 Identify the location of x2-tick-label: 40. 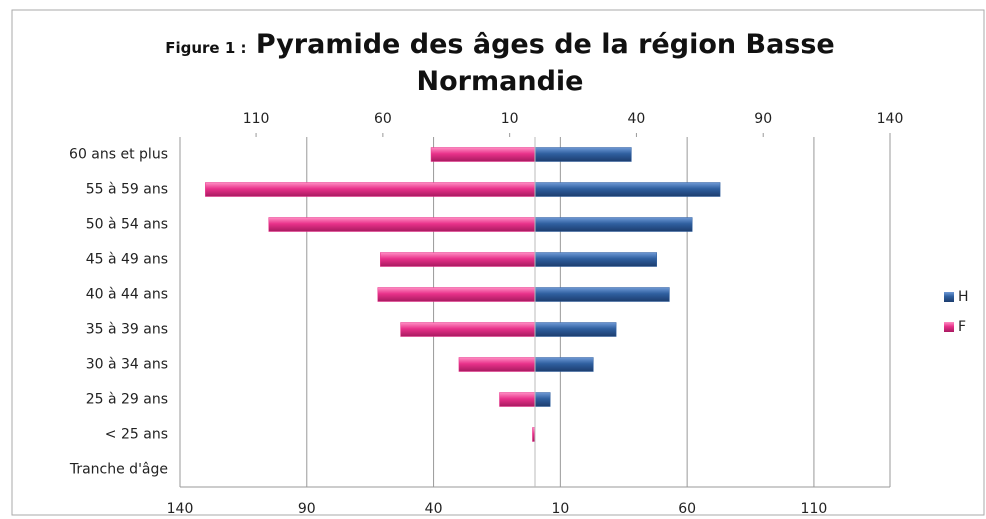
(637, 119).